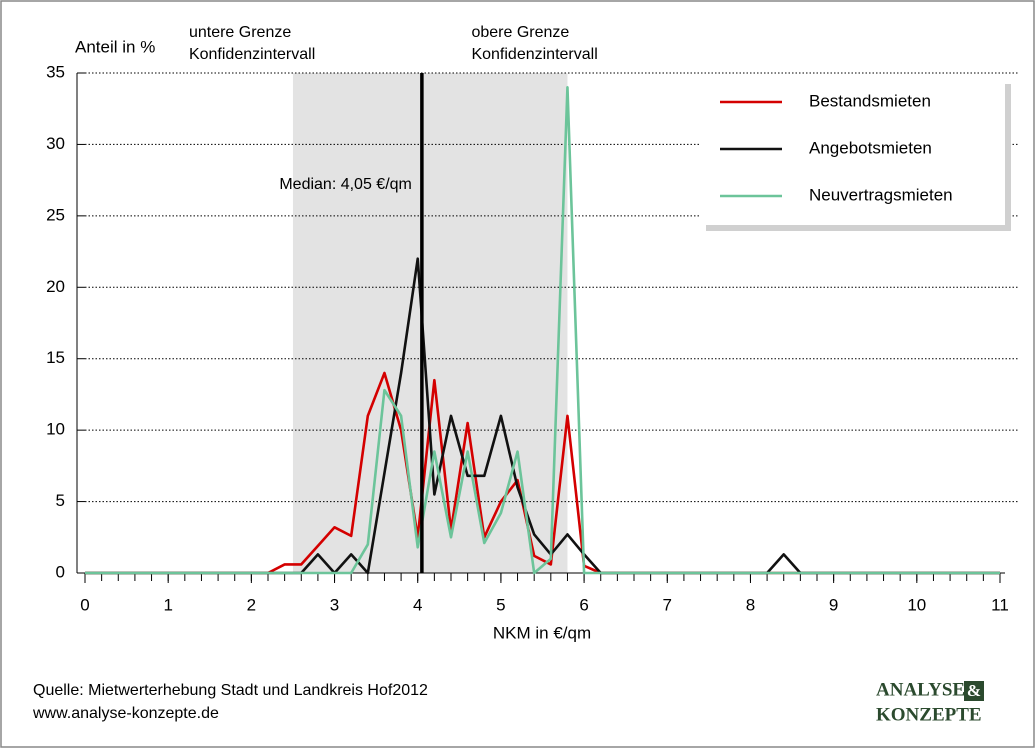 The image size is (1035, 753). I want to click on y-tick-label: 20, so click(55, 286).